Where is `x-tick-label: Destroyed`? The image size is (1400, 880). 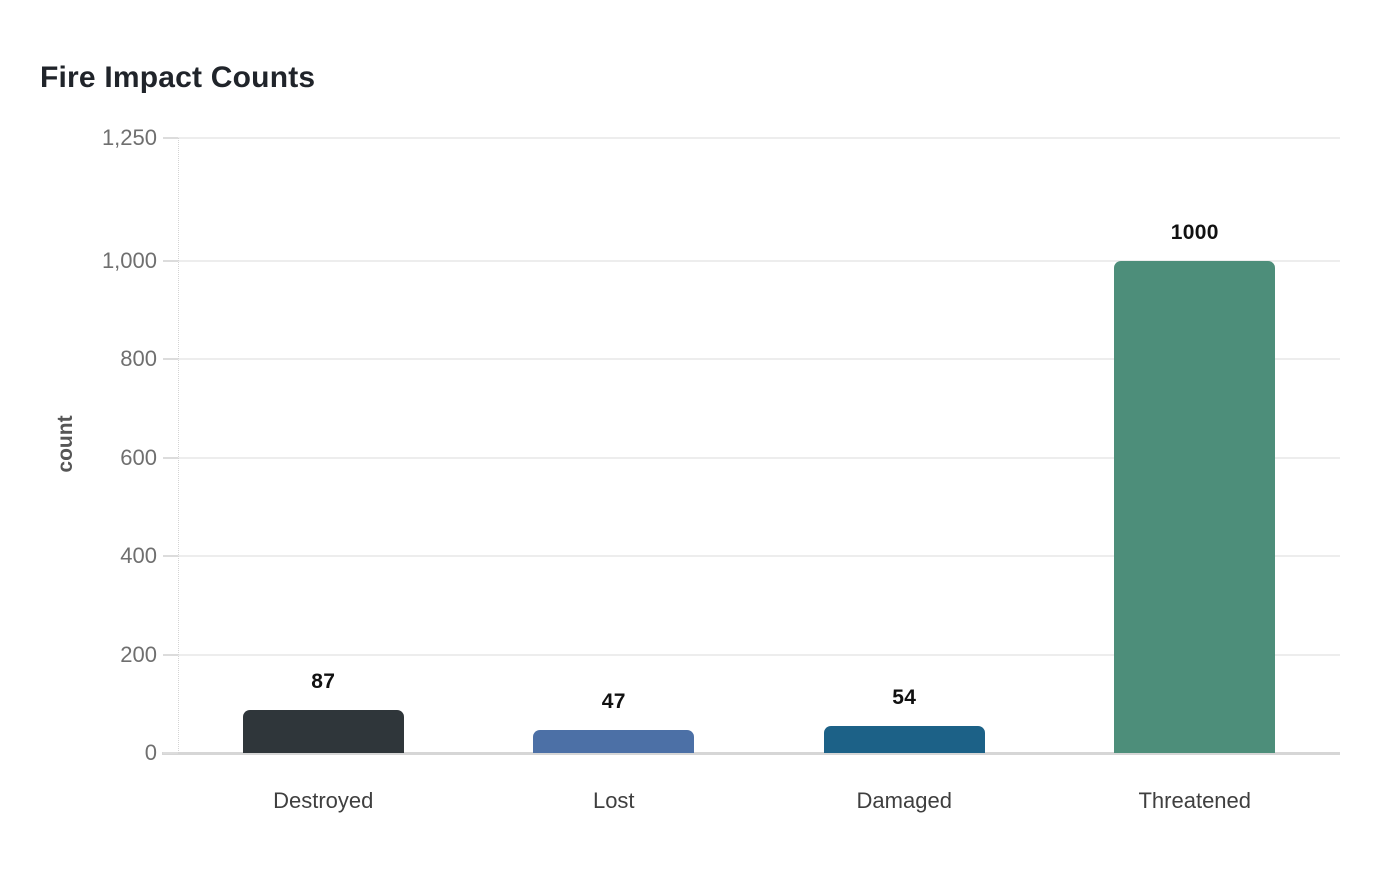
x-tick-label: Destroyed is located at coordinates (323, 800).